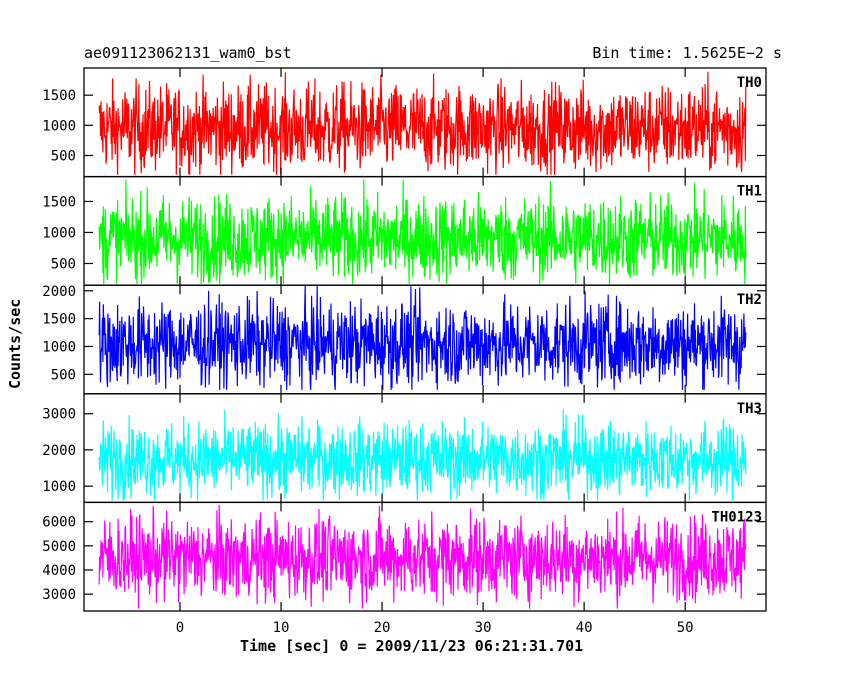 This screenshot has width=850, height=680. I want to click on y-axis-label: Counts/sec, so click(15, 343).